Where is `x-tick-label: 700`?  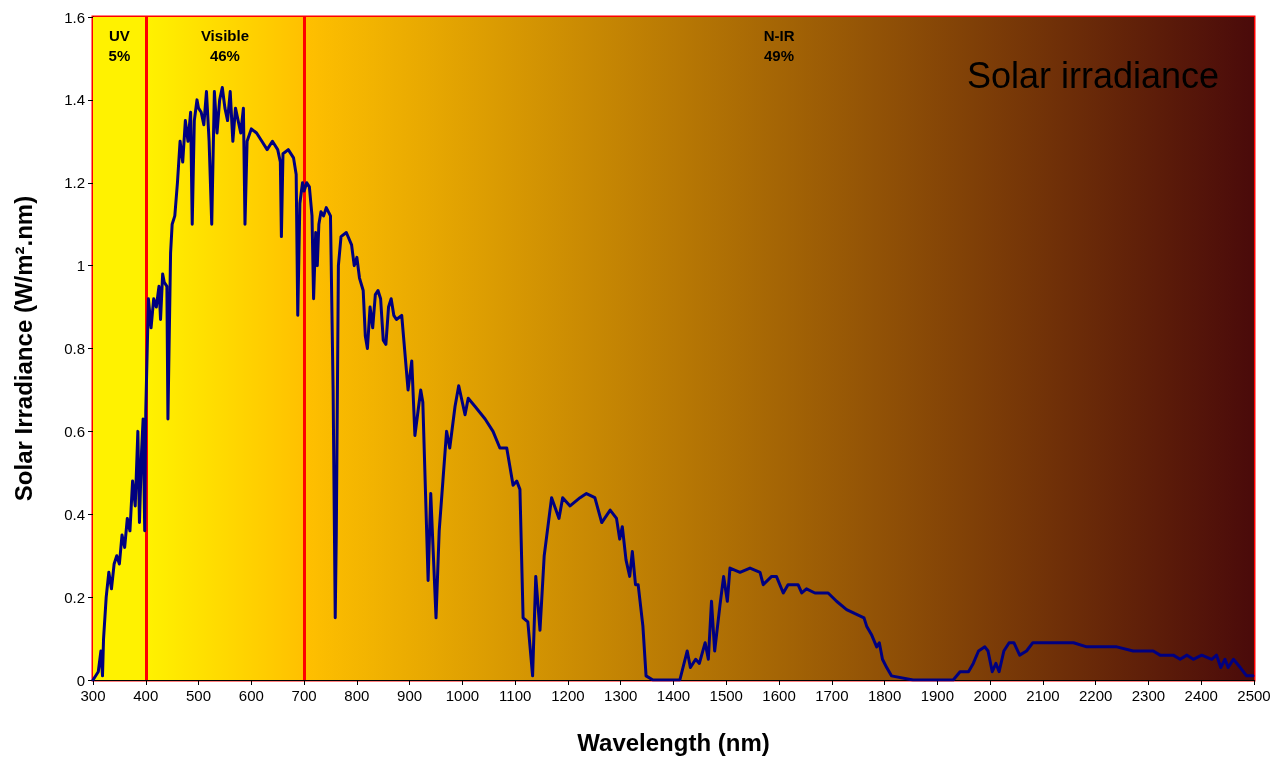
x-tick-label: 700 is located at coordinates (304, 695).